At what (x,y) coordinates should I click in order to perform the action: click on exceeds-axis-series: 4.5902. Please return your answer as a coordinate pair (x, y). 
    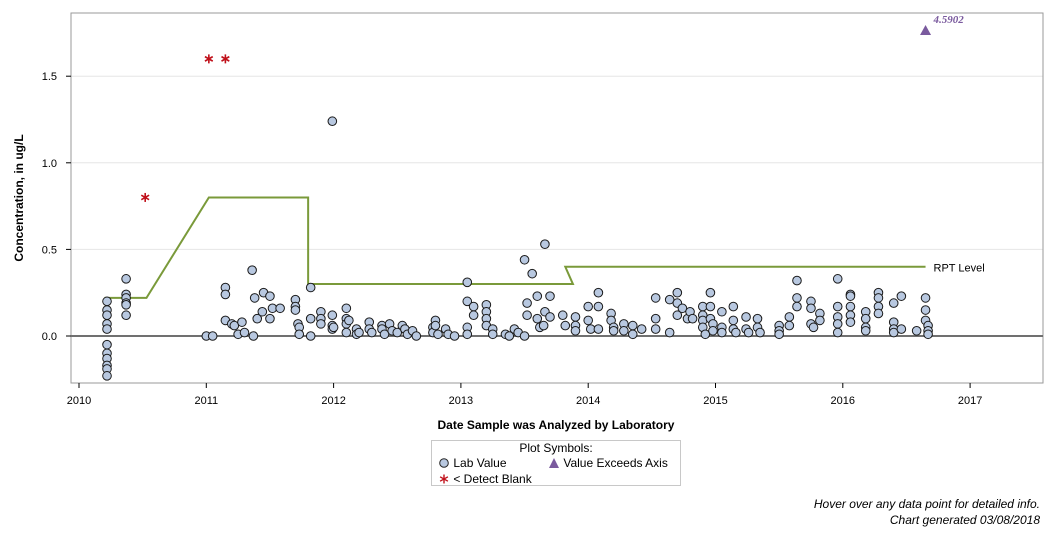
    Looking at the image, I should click on (942, 24).